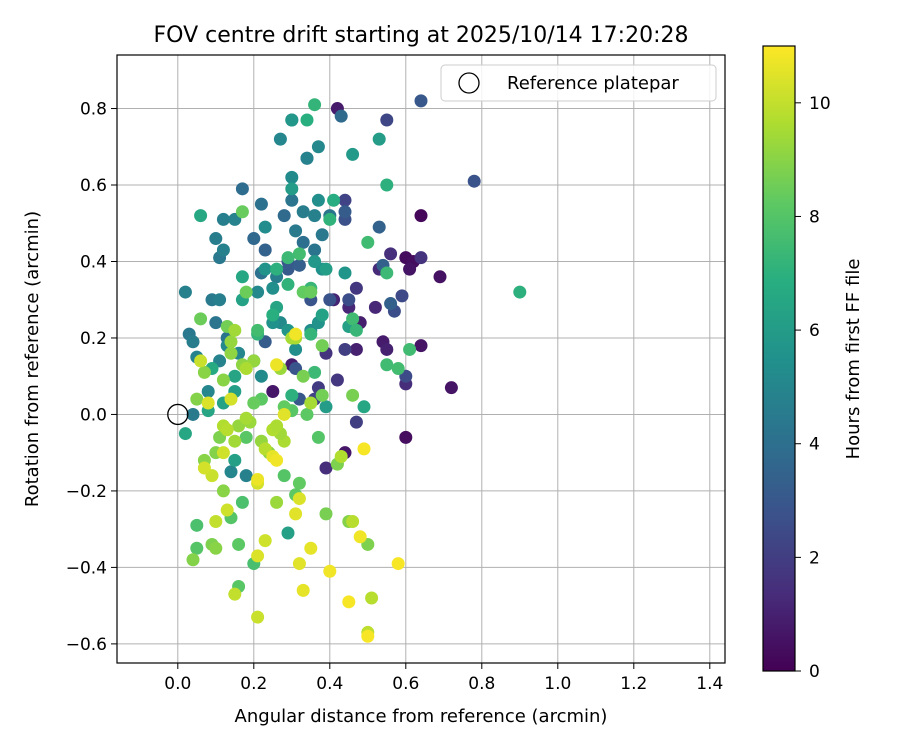 The image size is (900, 750). Describe the element at coordinates (93, 415) in the screenshot. I see `y-tick-label: 0.0` at that location.